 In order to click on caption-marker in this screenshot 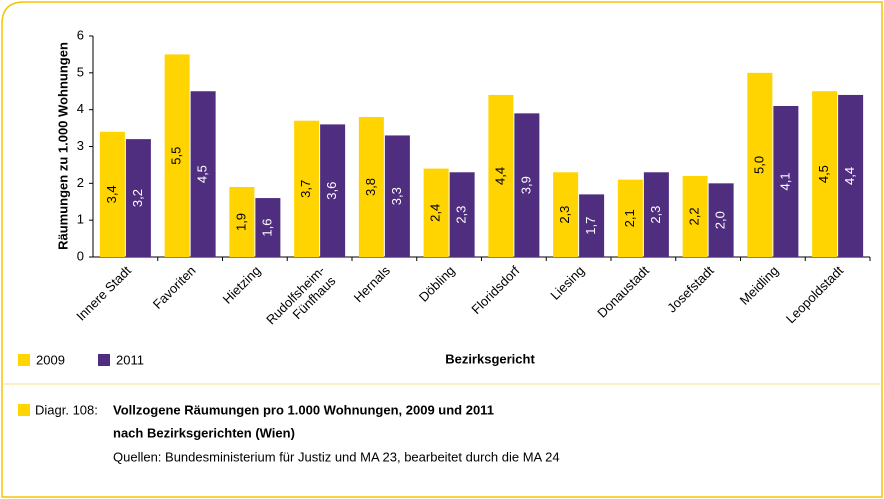, I will do `click(24, 410)`.